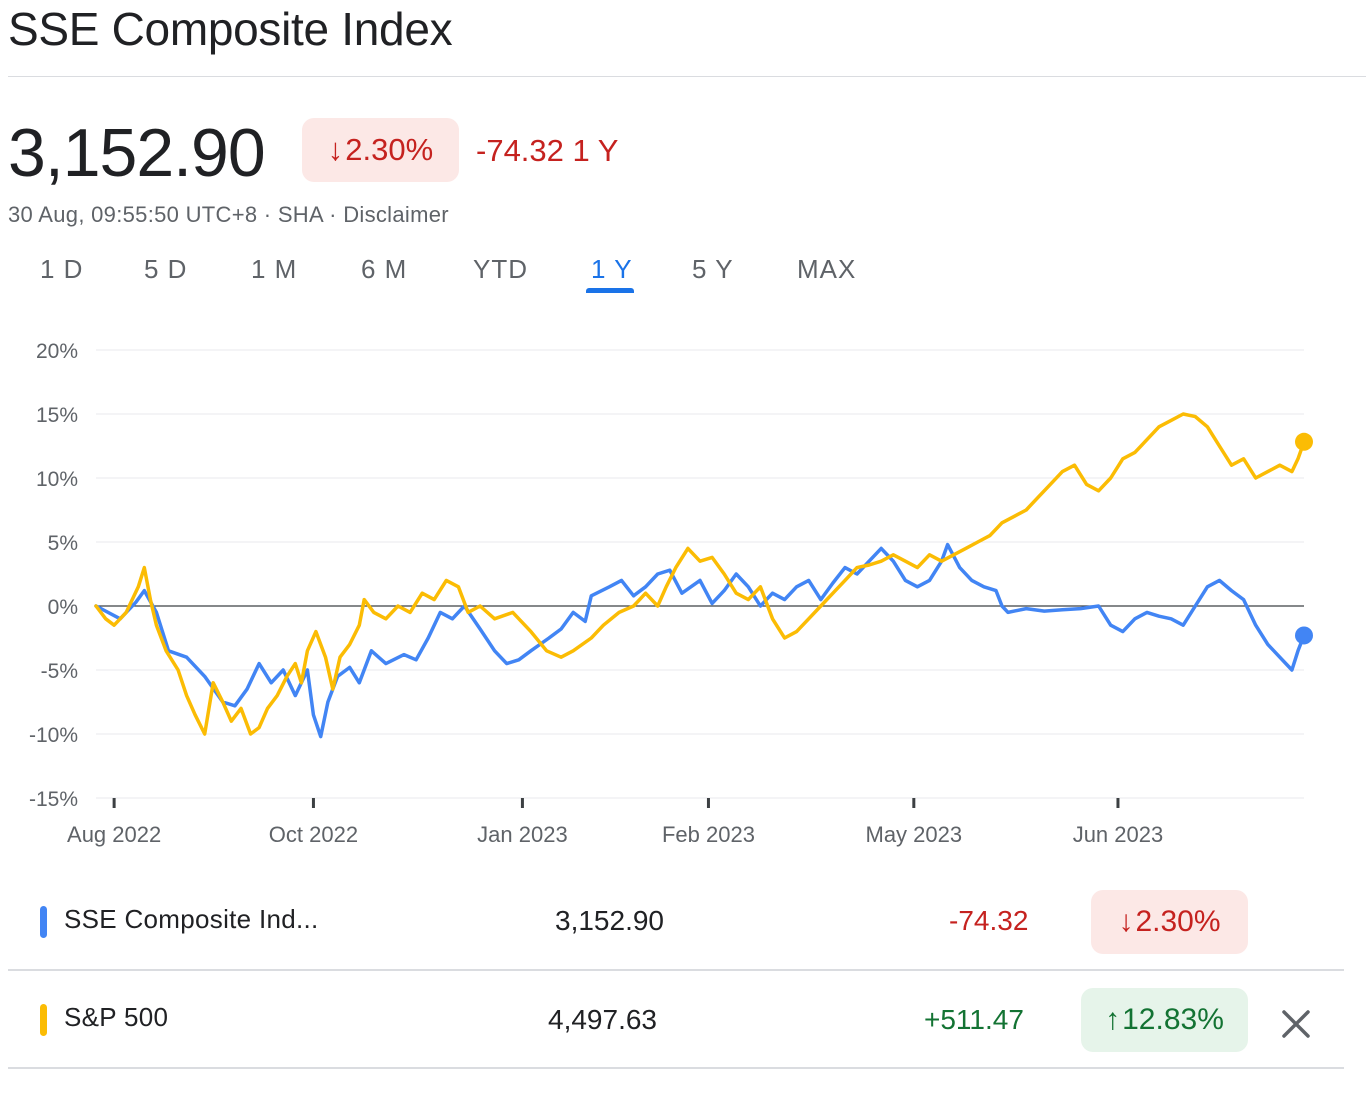  I want to click on x-tick-label: Aug 2022, so click(114, 834).